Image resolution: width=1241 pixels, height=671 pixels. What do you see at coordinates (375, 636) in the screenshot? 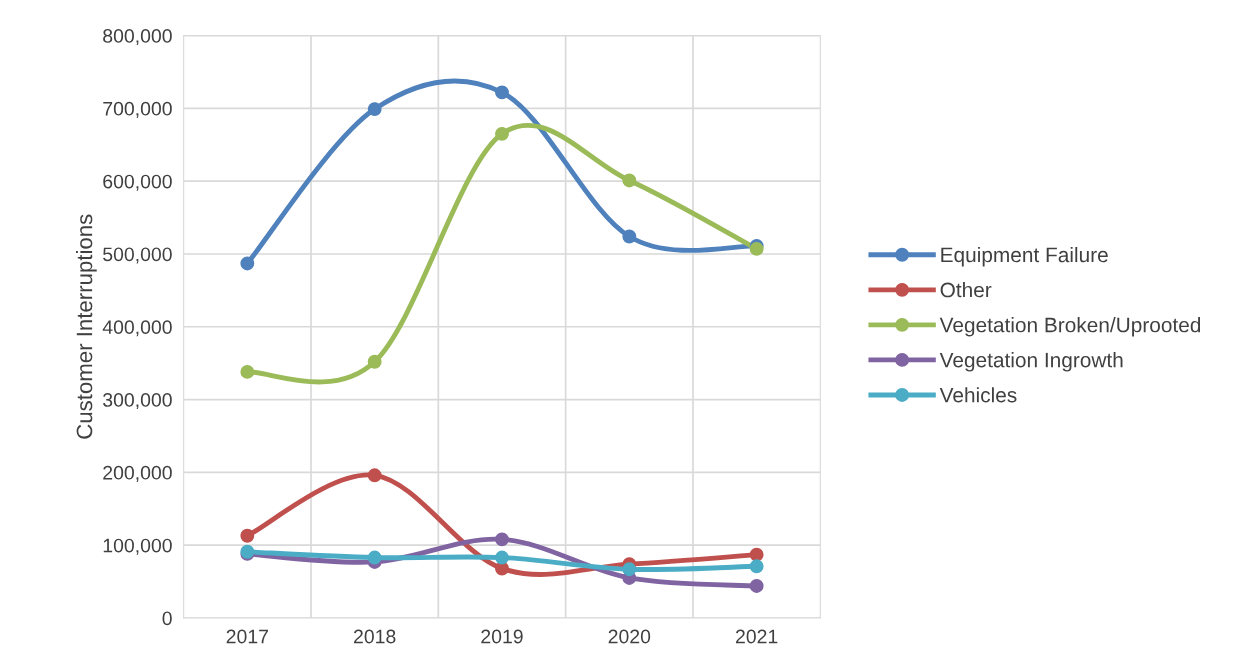
I see `x-tick-label: 2018` at bounding box center [375, 636].